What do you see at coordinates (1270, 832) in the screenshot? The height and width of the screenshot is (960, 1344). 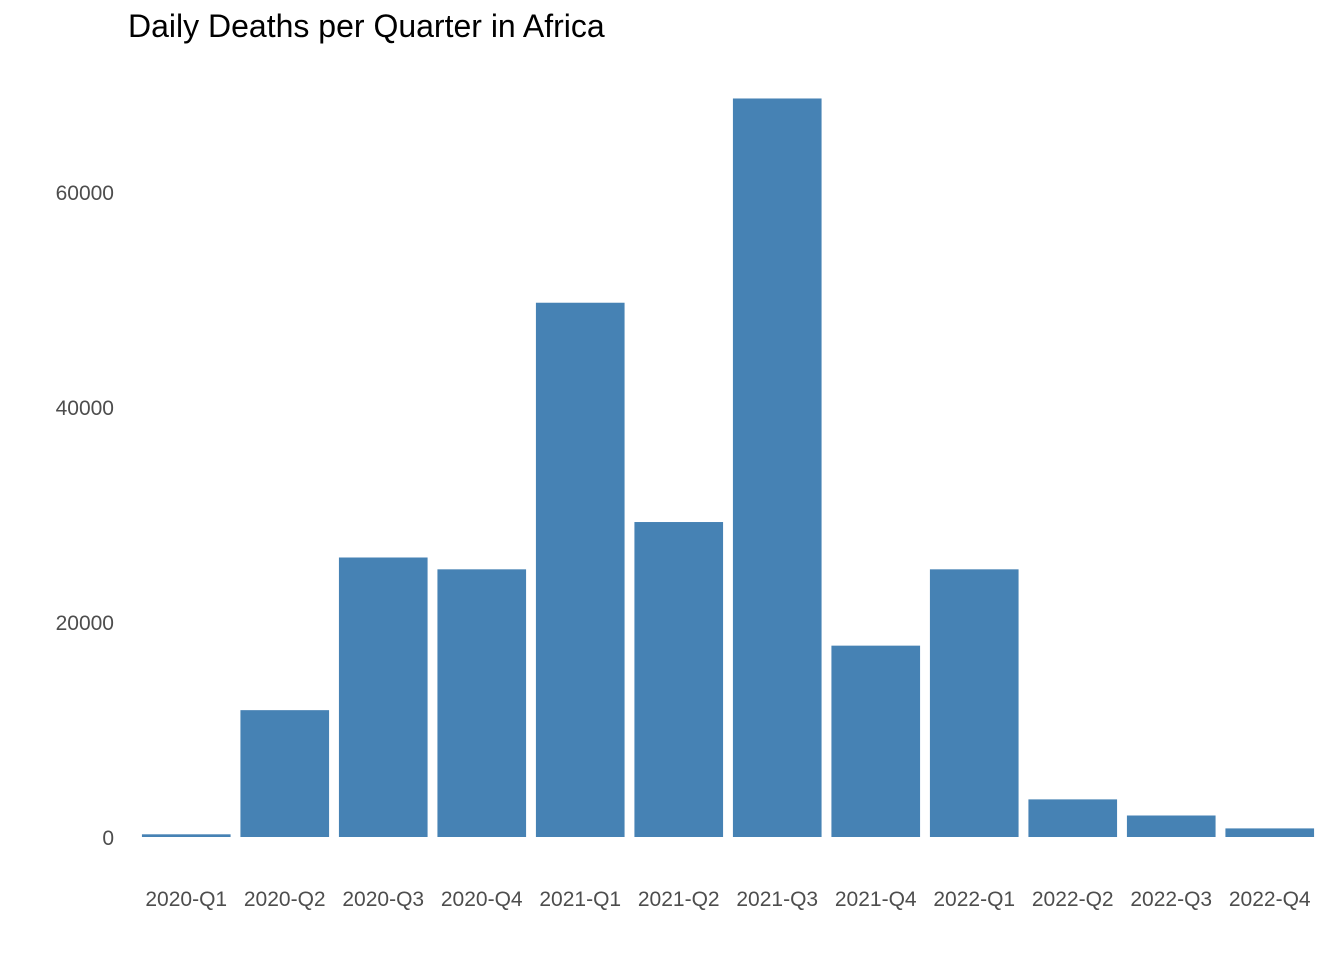 I see `bar-2022-Q4` at bounding box center [1270, 832].